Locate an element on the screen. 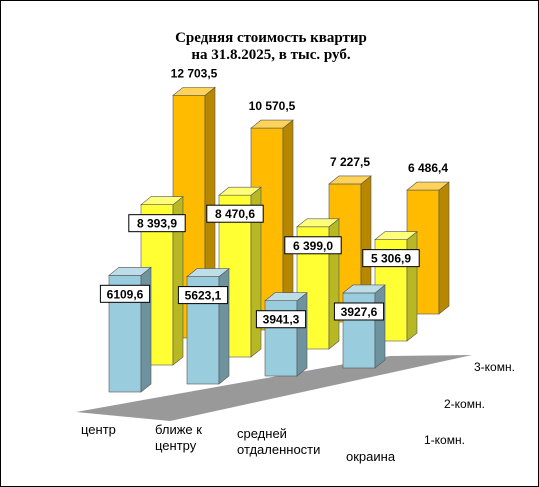 The width and height of the screenshot is (539, 487). svg-text: 5 306,9 is located at coordinates (391, 259).